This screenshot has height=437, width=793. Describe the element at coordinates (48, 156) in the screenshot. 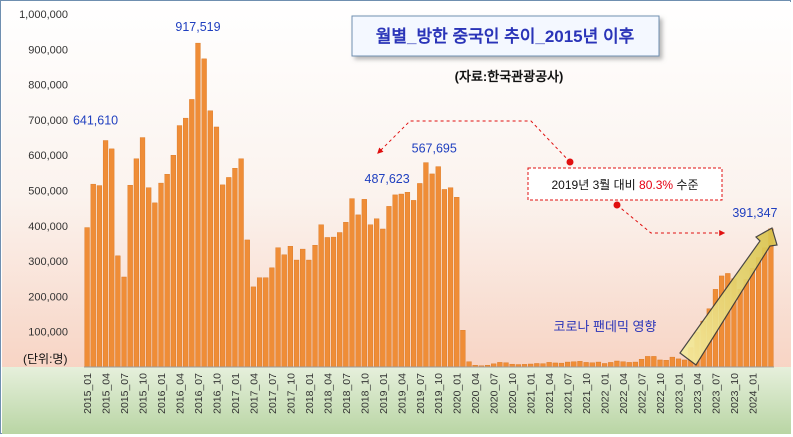

I see `y-tick-label: 600,000` at that location.